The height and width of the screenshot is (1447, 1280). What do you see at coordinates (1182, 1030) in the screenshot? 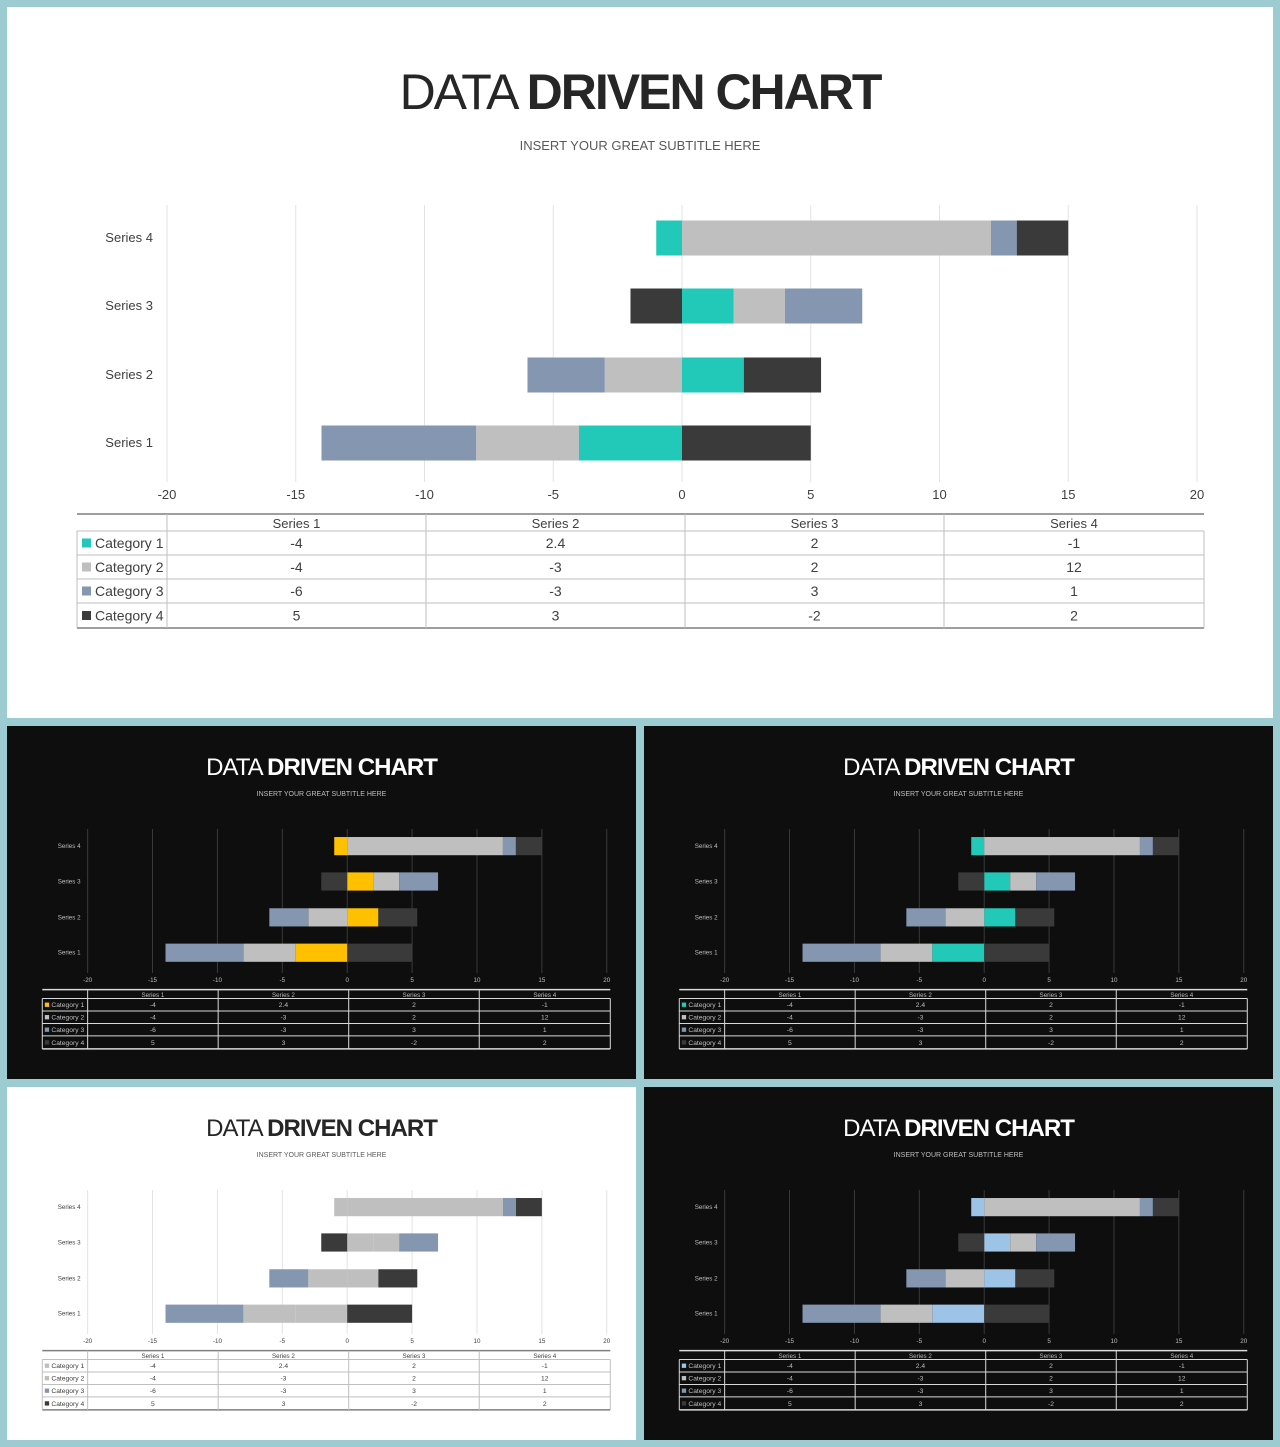
I see `table-cell: 1` at bounding box center [1182, 1030].